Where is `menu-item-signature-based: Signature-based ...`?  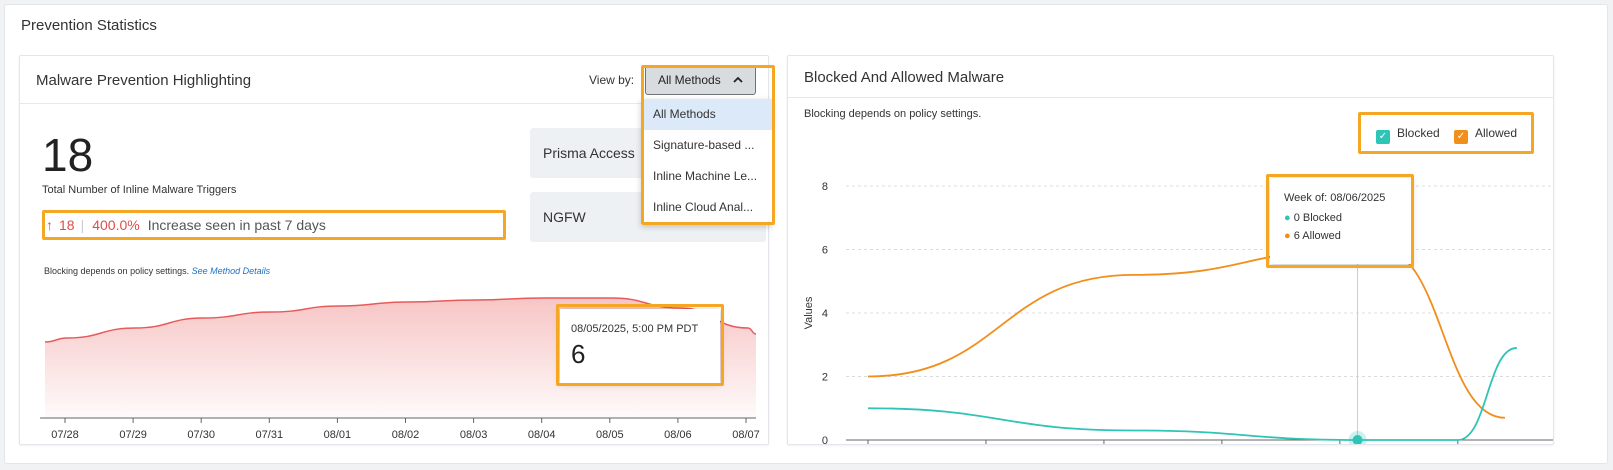 menu-item-signature-based: Signature-based ... is located at coordinates (704, 145).